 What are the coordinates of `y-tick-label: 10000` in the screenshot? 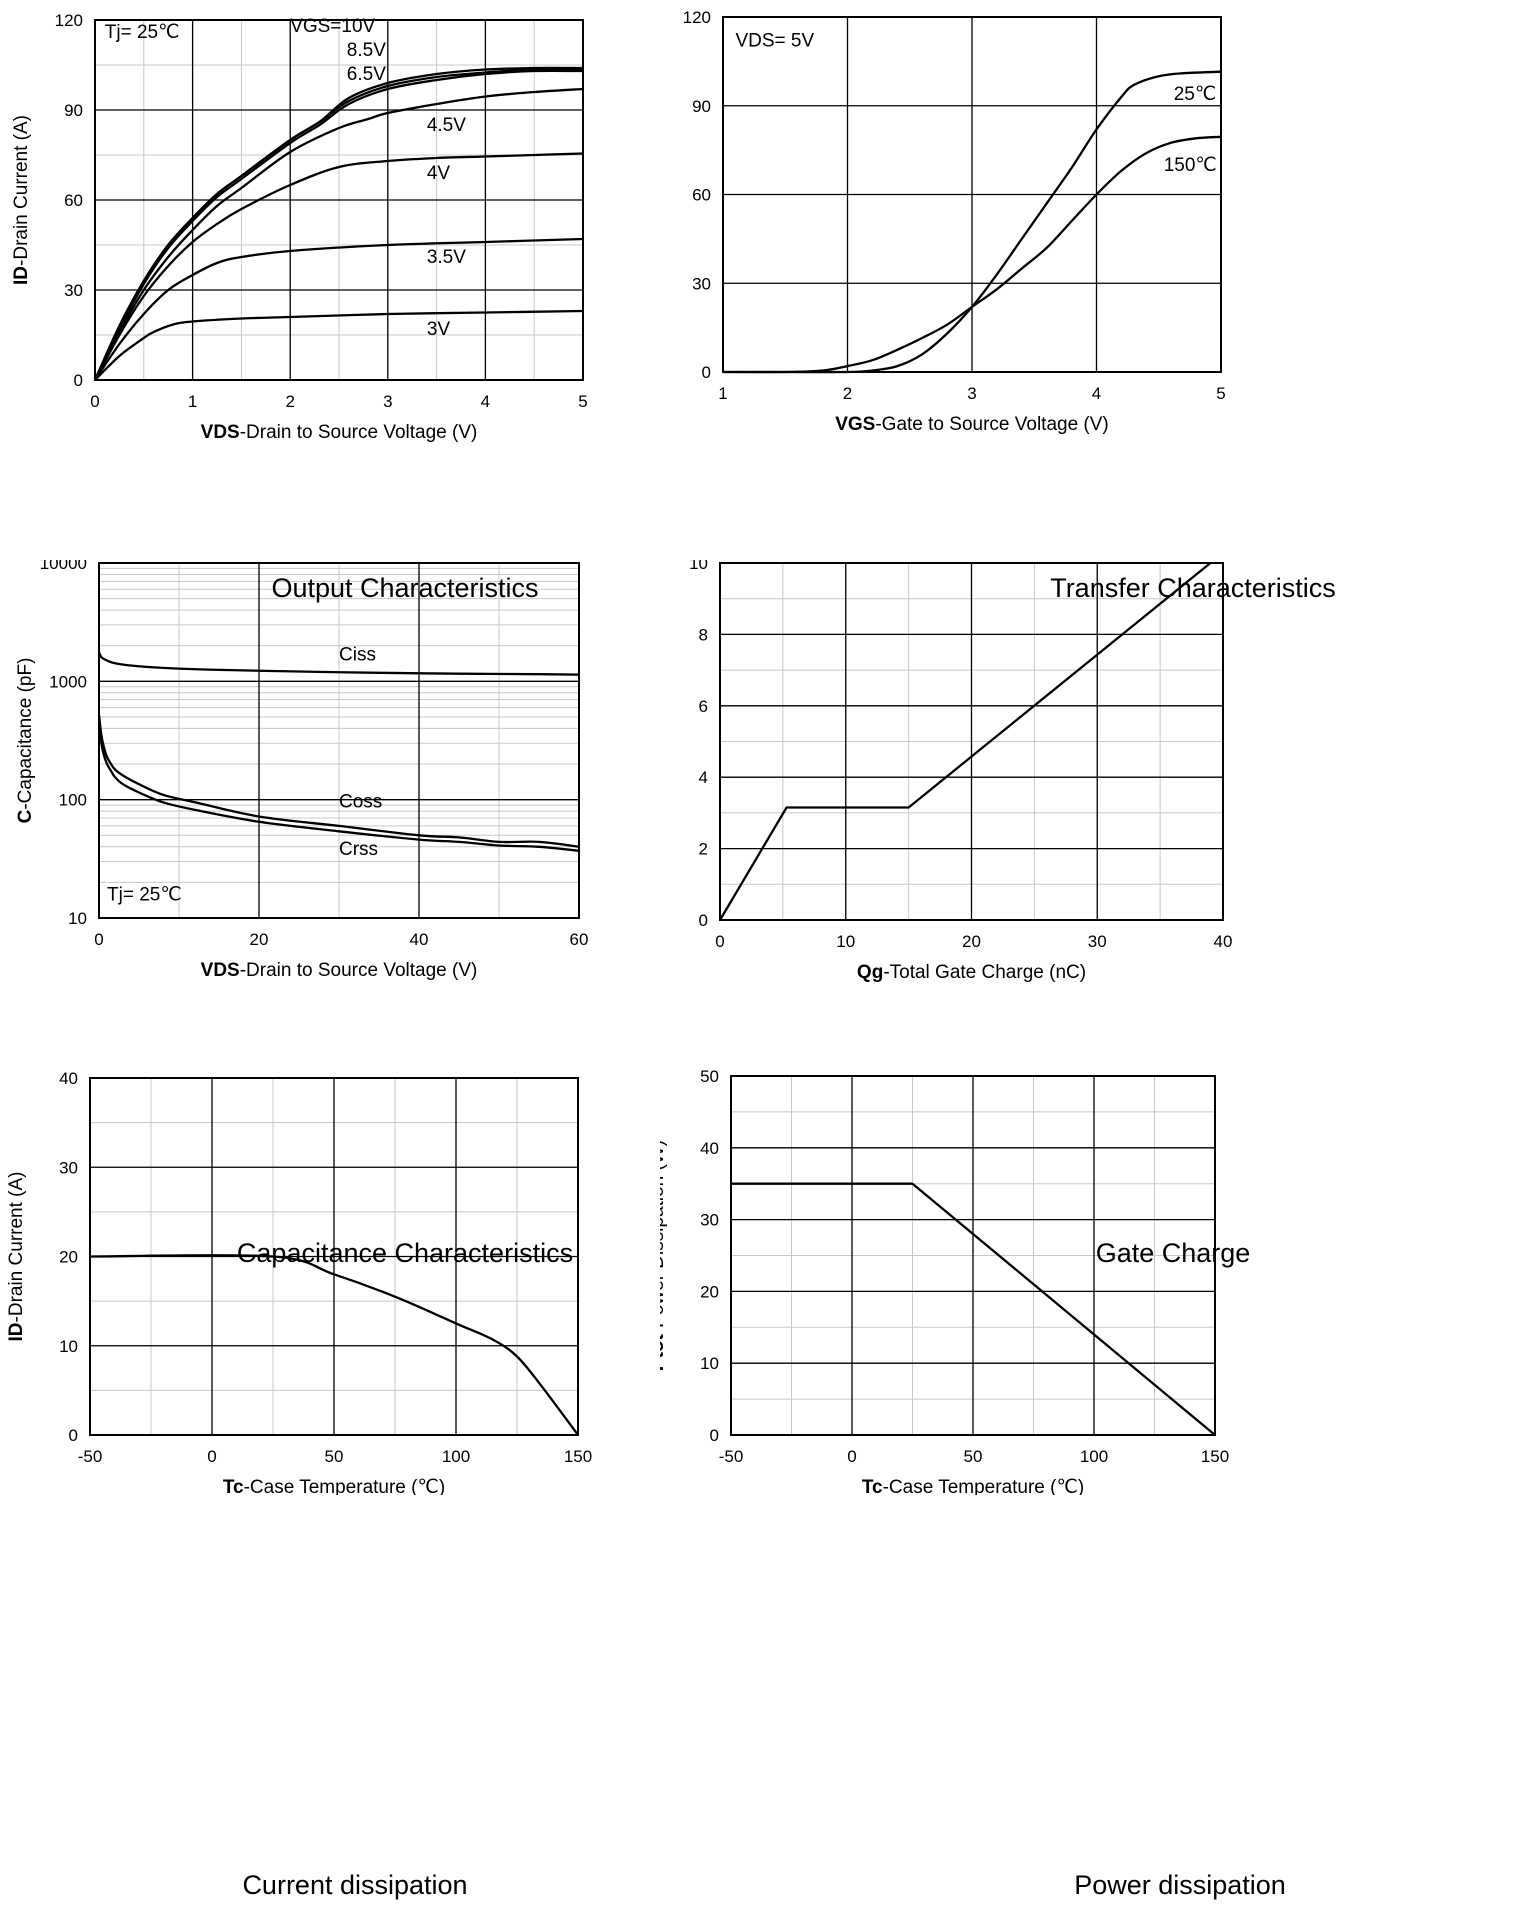 It's located at (63, 566).